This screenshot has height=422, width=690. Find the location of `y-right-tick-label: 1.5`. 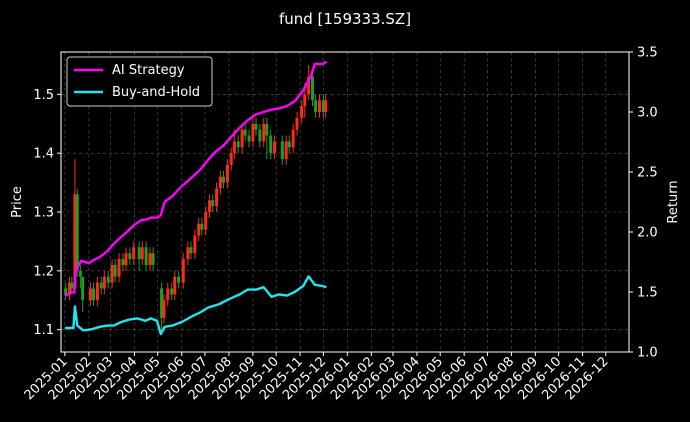

y-right-tick-label: 1.5 is located at coordinates (647, 293).